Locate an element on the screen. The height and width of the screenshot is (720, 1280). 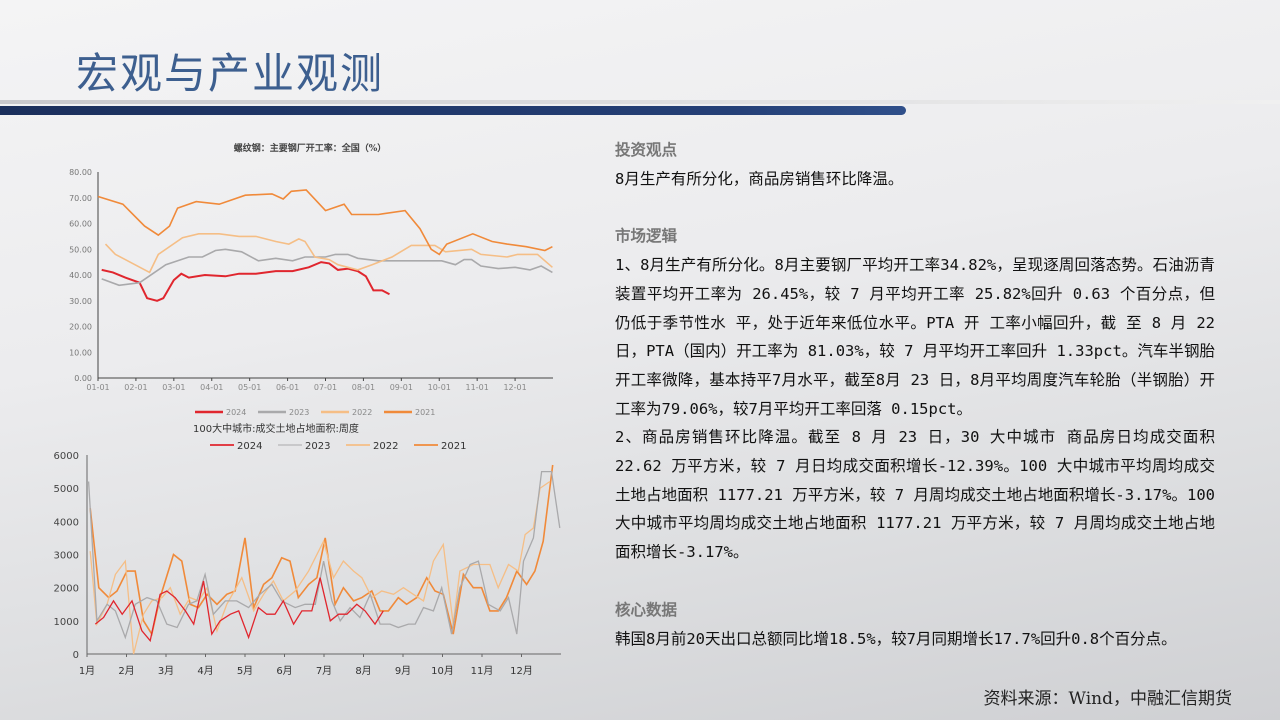
chart2-y-tick-label: 3000 is located at coordinates (66, 556).